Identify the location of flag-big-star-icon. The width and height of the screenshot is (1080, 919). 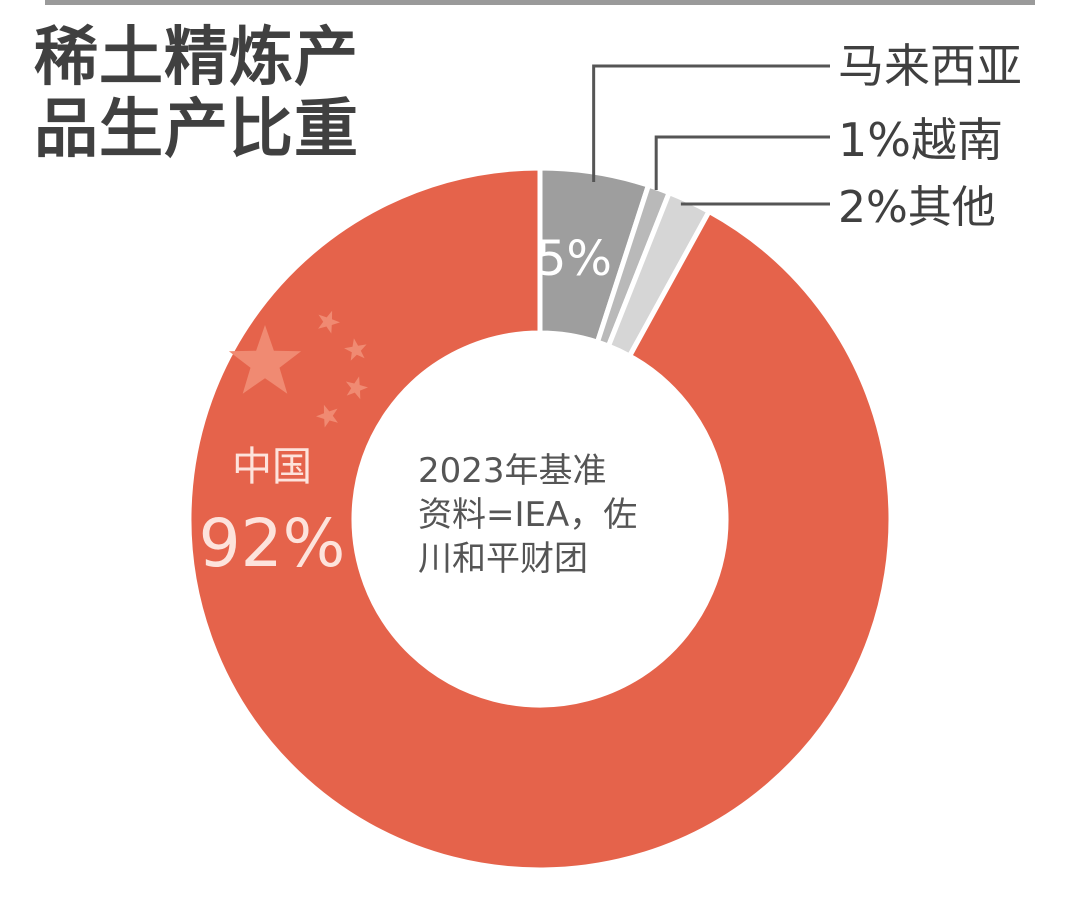
(265, 359).